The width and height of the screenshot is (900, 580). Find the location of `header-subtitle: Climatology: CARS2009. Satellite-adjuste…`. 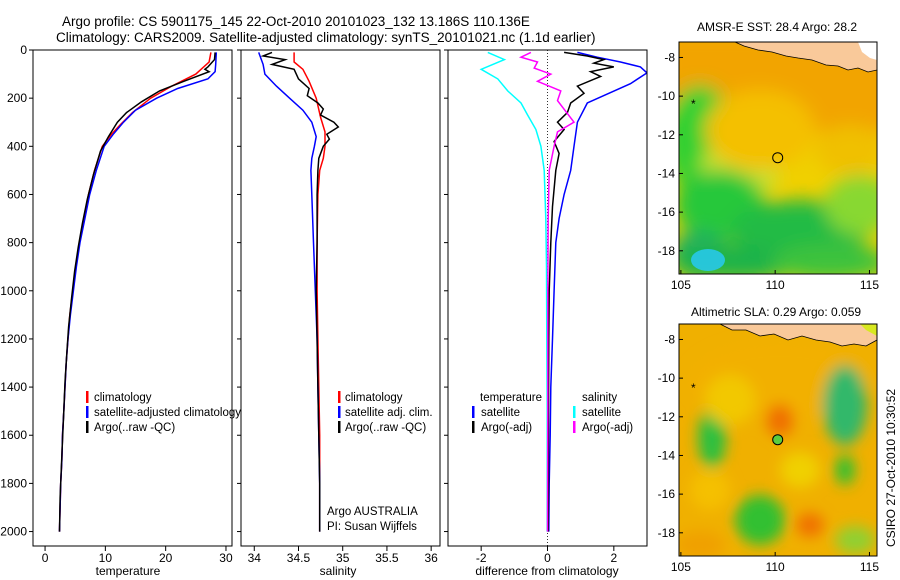

header-subtitle: Climatology: CARS2009. Satellite-adjuste… is located at coordinates (326, 37).